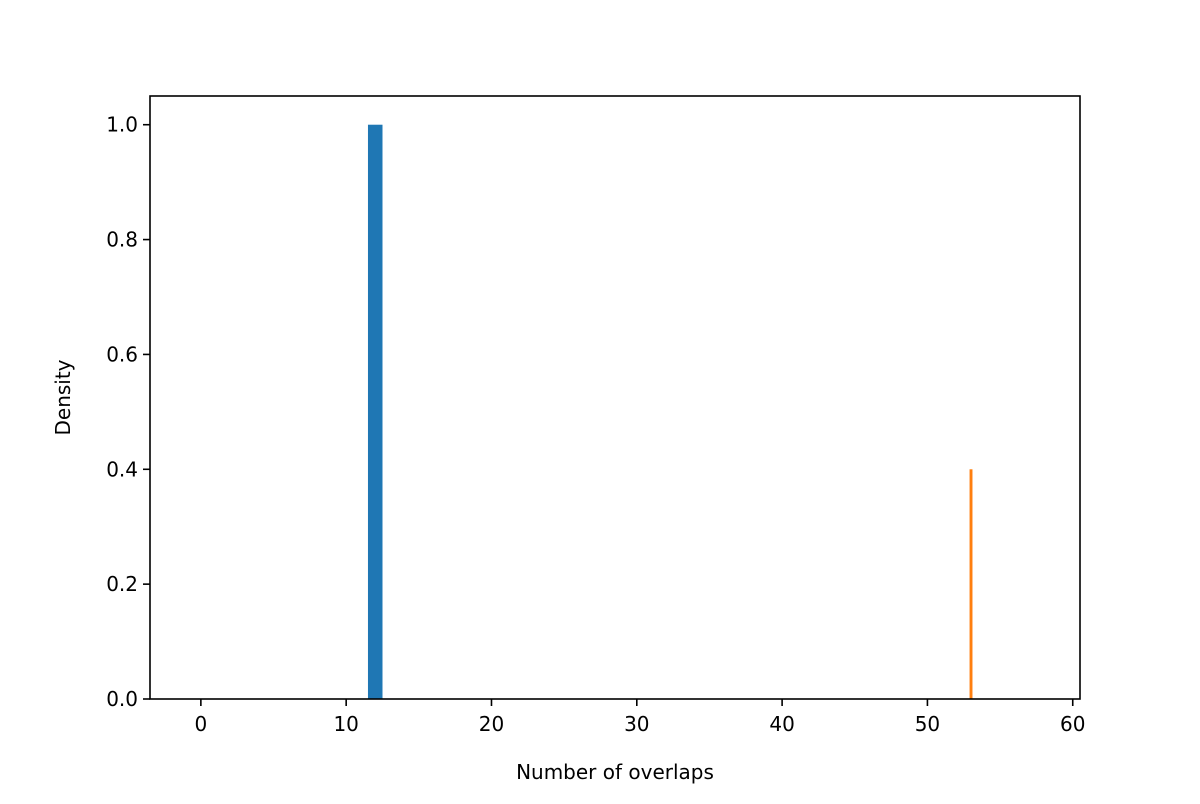  Describe the element at coordinates (122, 469) in the screenshot. I see `y-tick-label: 0.4` at that location.